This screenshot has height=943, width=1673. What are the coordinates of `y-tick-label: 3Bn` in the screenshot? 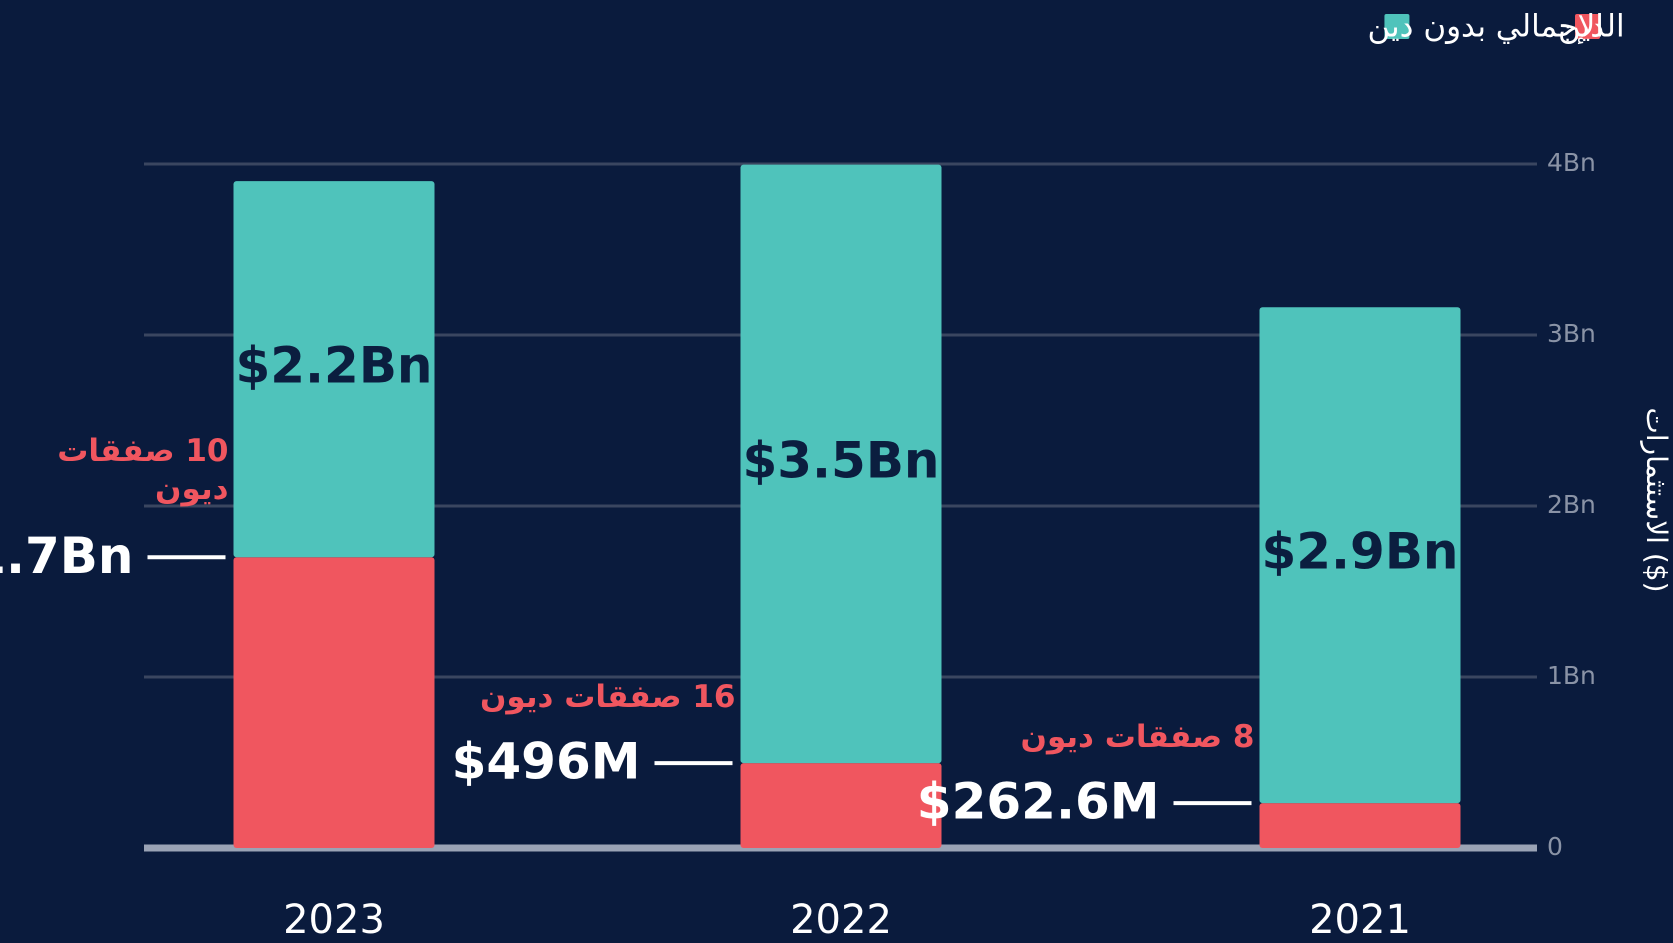 It's located at (1571, 333).